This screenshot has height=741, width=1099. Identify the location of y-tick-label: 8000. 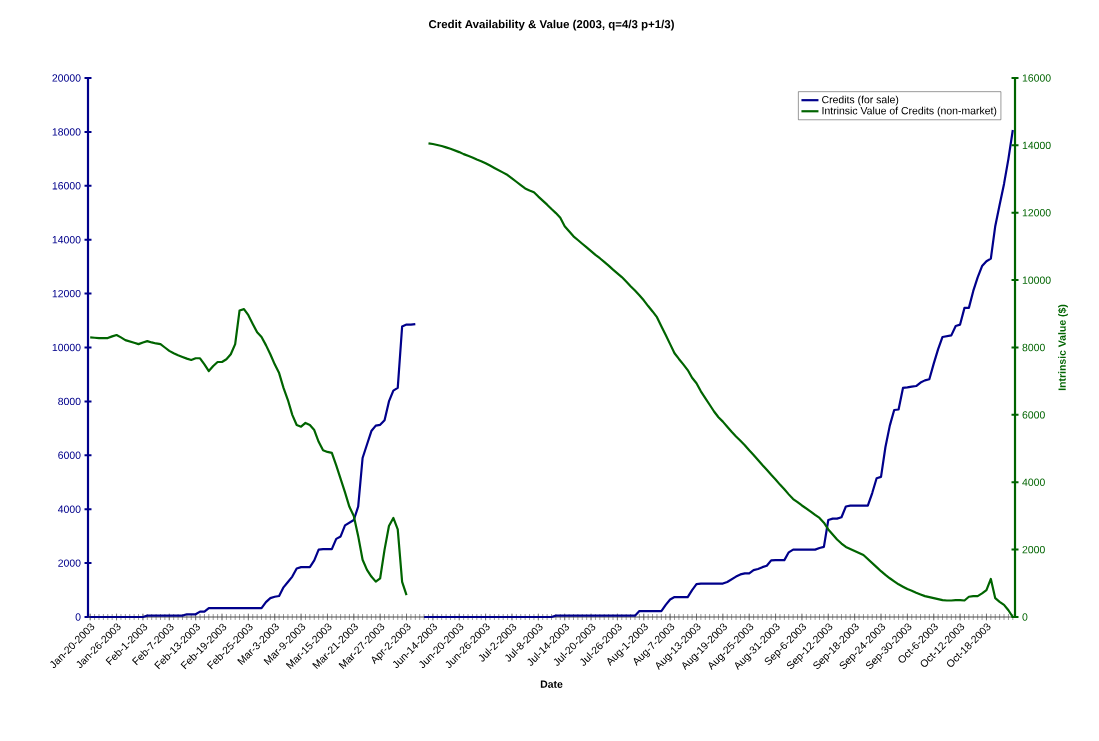
(69, 401).